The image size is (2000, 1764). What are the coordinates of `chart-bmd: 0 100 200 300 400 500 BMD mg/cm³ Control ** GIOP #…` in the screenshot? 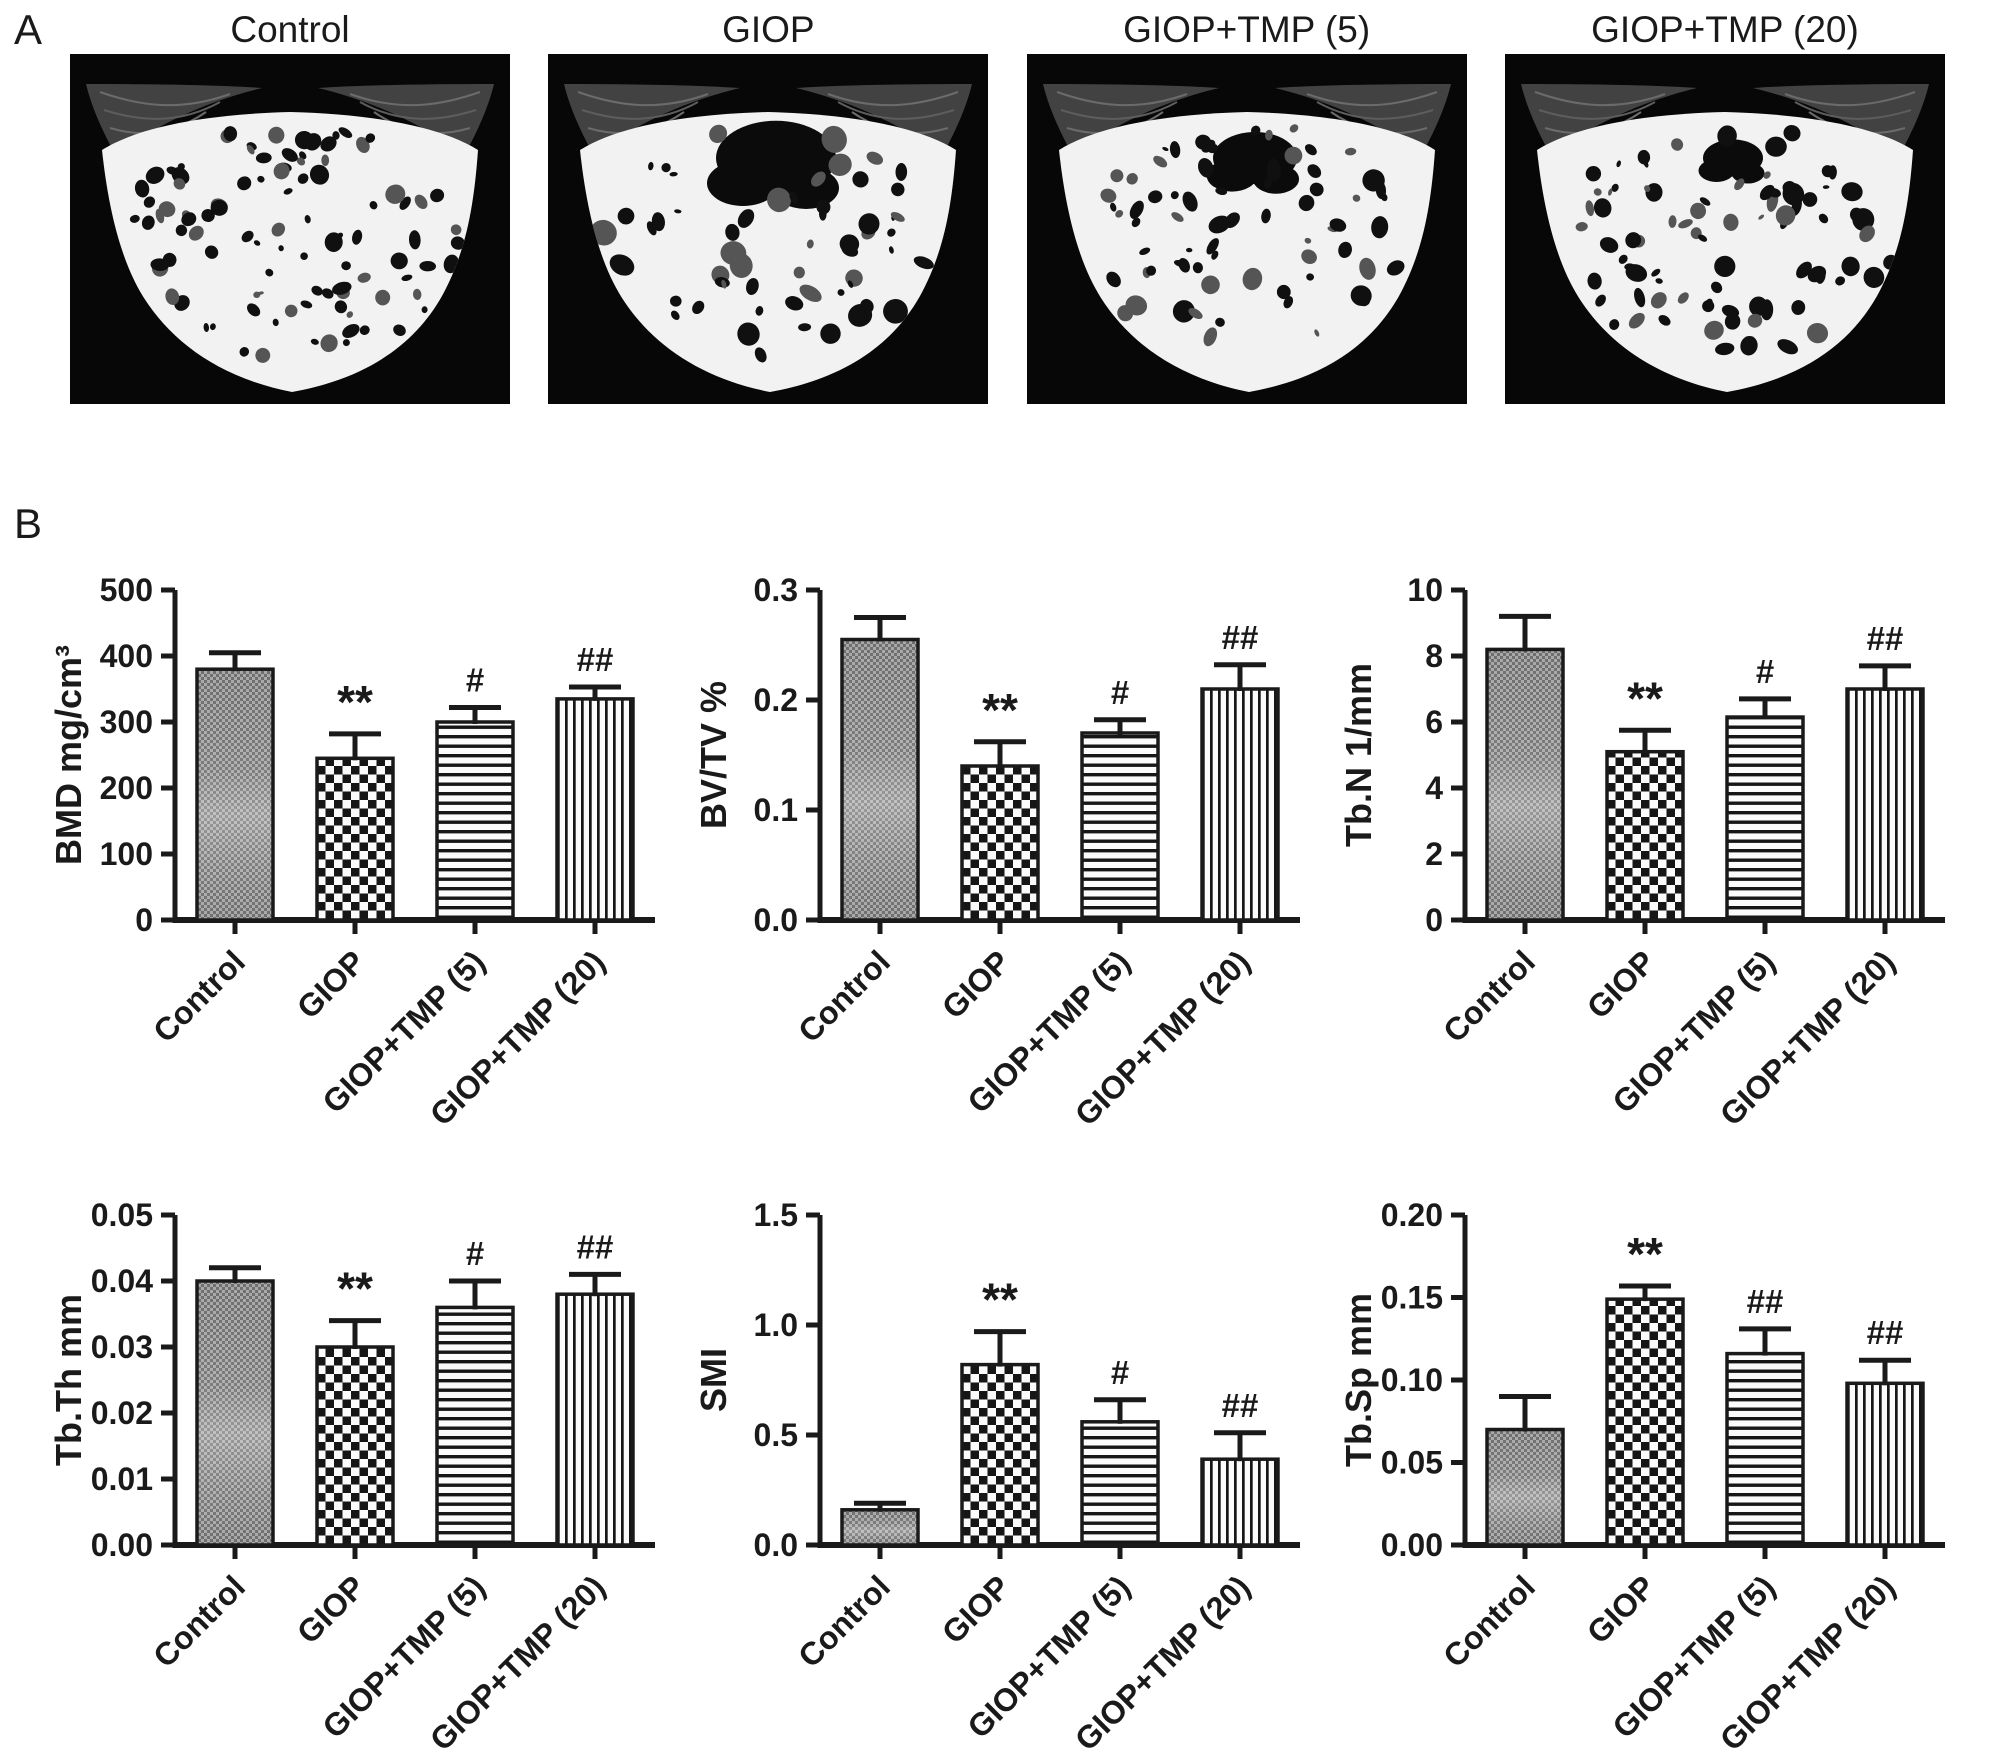 It's located at (355, 840).